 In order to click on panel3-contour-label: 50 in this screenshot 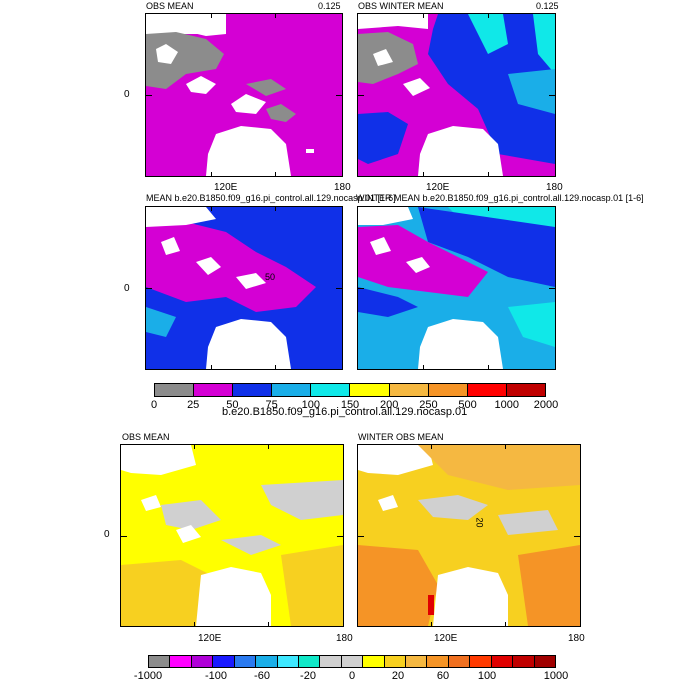, I will do `click(270, 277)`.